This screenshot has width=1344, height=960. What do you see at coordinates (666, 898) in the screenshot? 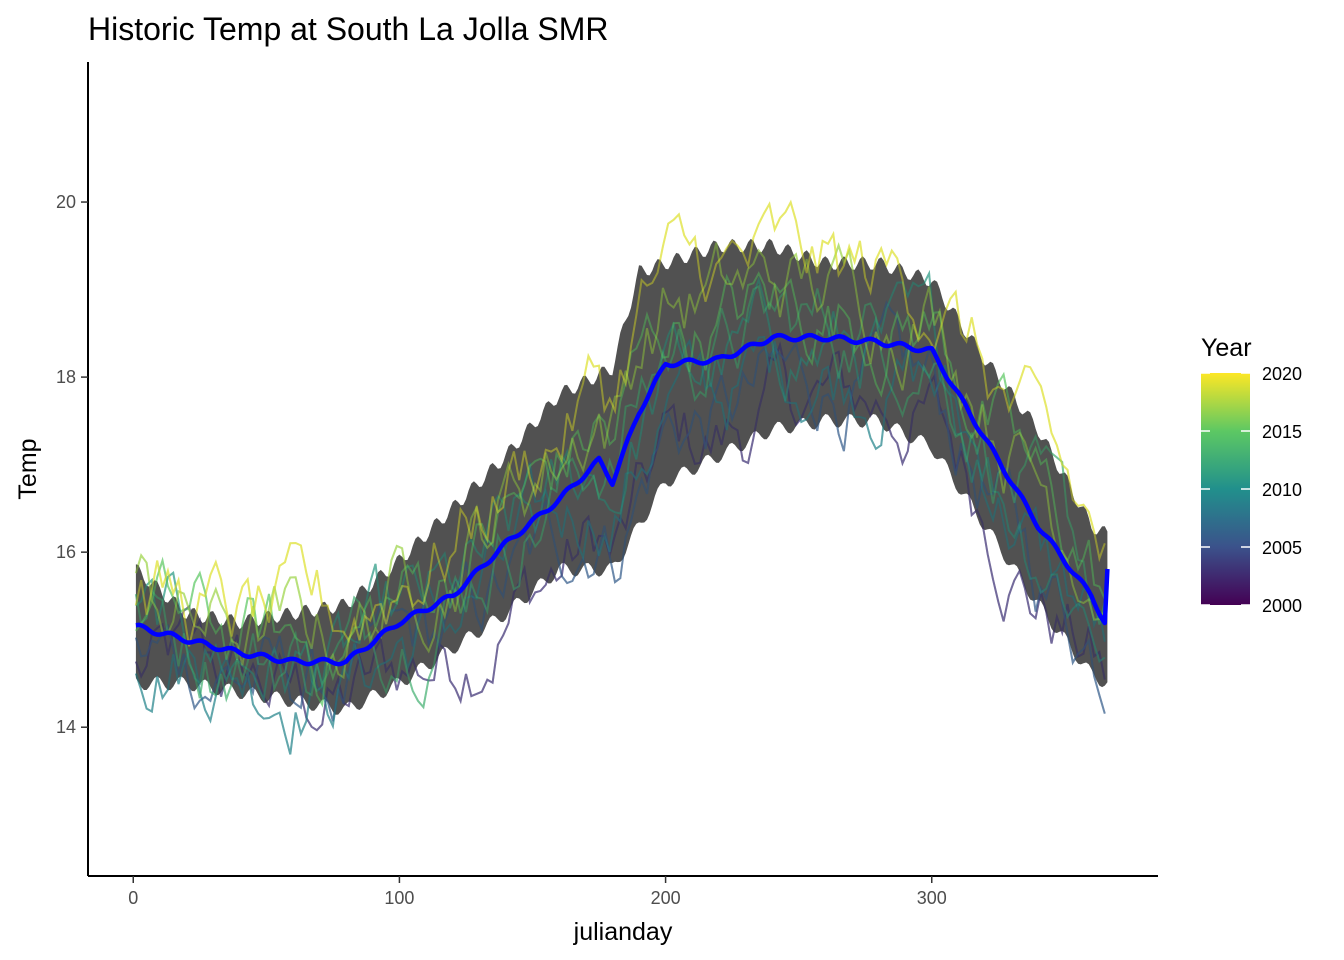
I see `x-tick-label: 200` at bounding box center [666, 898].